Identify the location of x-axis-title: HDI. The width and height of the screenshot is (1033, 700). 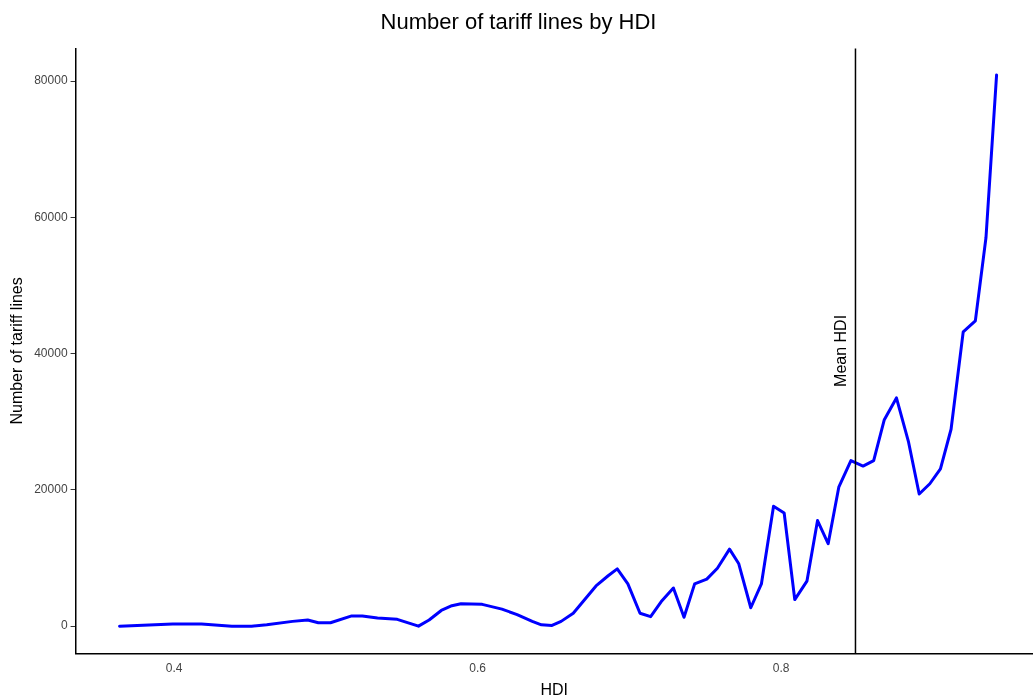
(554, 689).